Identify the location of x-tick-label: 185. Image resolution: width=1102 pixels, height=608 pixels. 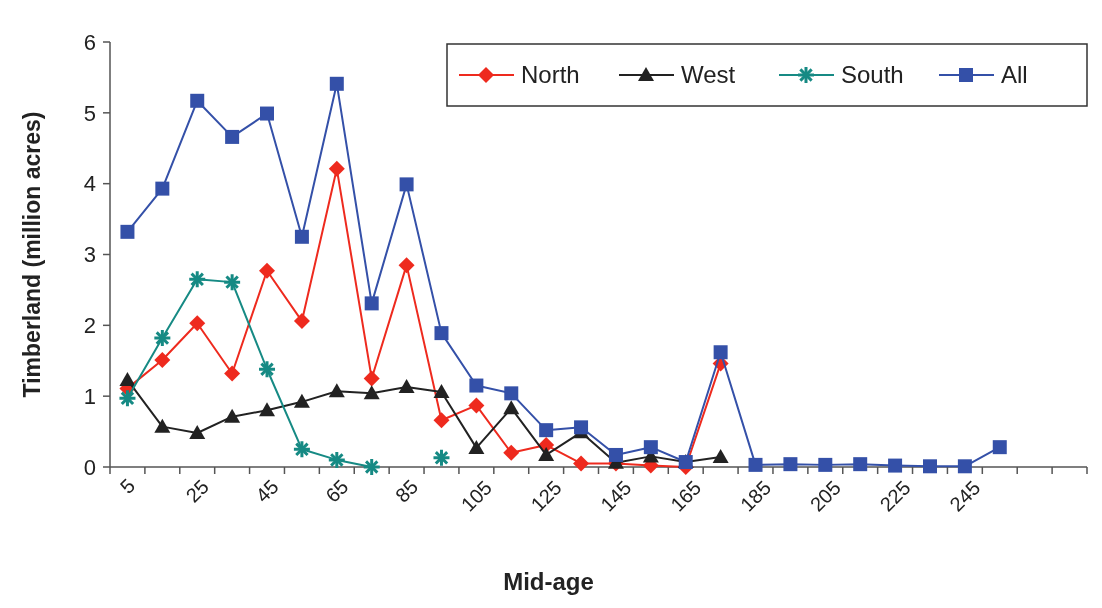
(755, 496).